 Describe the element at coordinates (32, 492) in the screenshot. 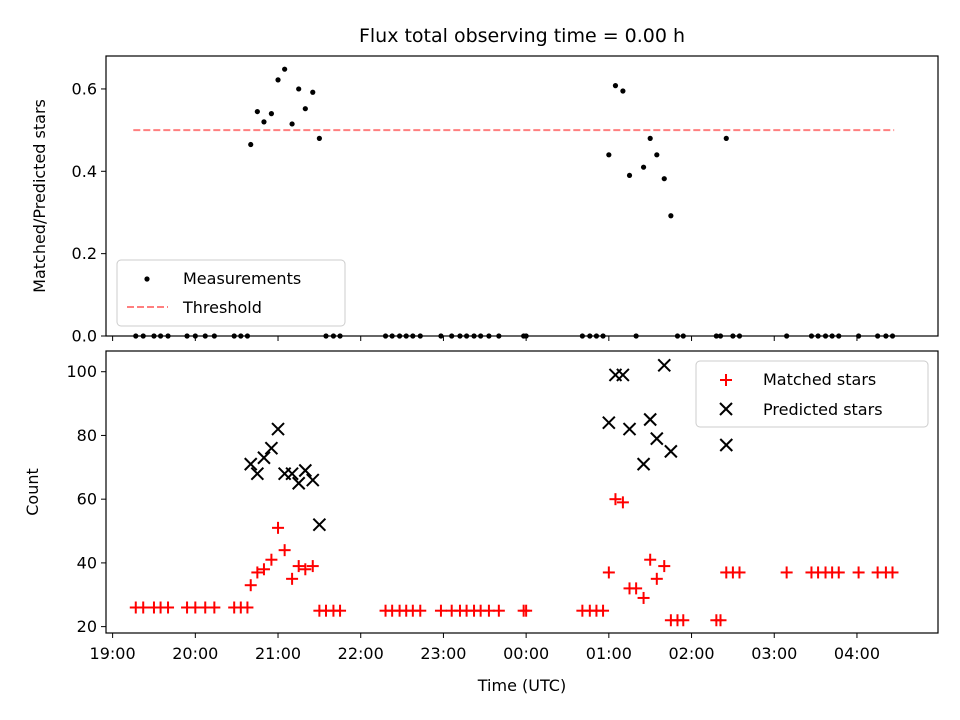

I see `count-y-axis-label: Count` at that location.